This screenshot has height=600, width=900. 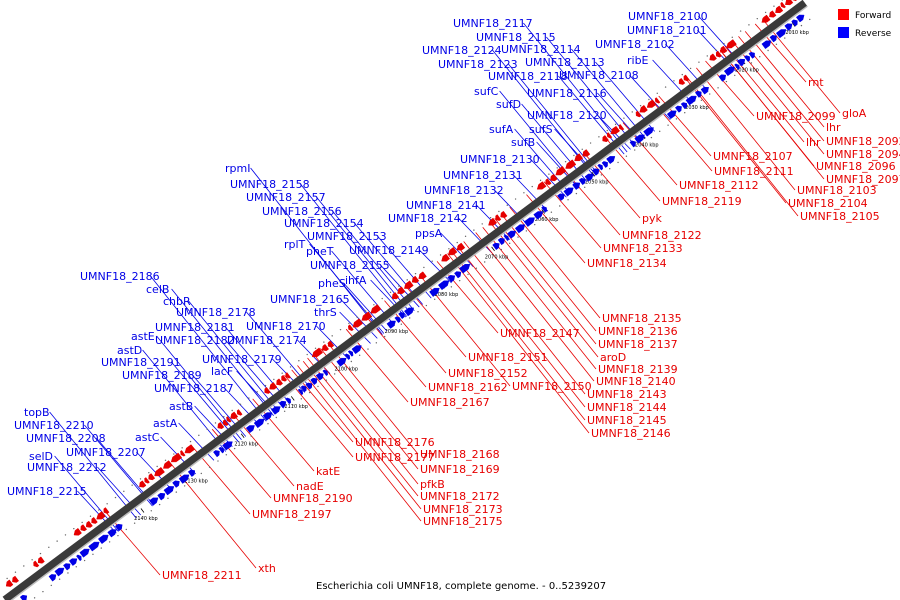 I want to click on reverse-gene-label: UMNF18_2131, so click(x=483, y=175).